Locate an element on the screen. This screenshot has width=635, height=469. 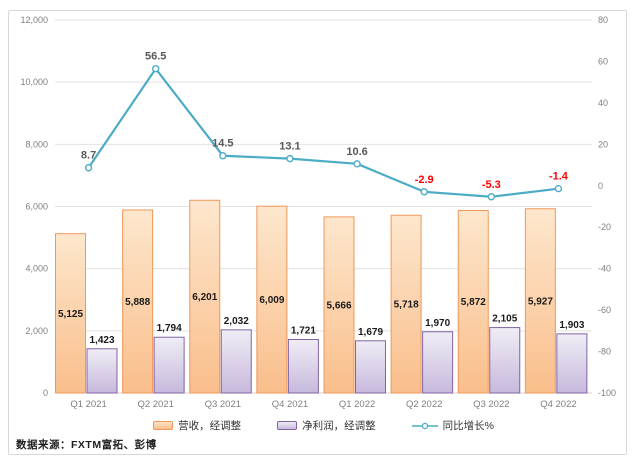
left-axis-tick-label: 4,000 is located at coordinates (36, 269).